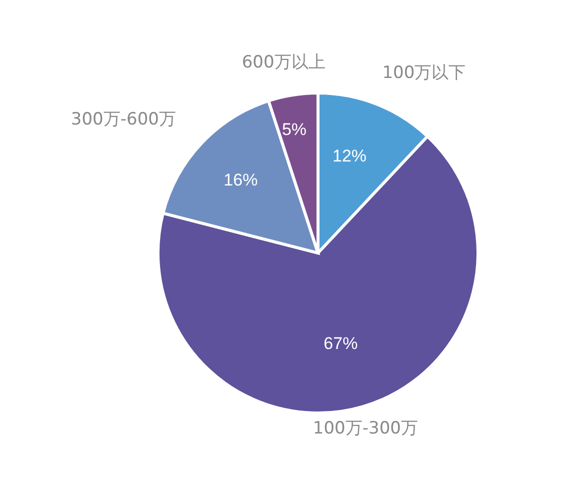 Image resolution: width=571 pixels, height=493 pixels. Describe the element at coordinates (123, 119) in the screenshot. I see `slice-label: 300万-600万` at that location.